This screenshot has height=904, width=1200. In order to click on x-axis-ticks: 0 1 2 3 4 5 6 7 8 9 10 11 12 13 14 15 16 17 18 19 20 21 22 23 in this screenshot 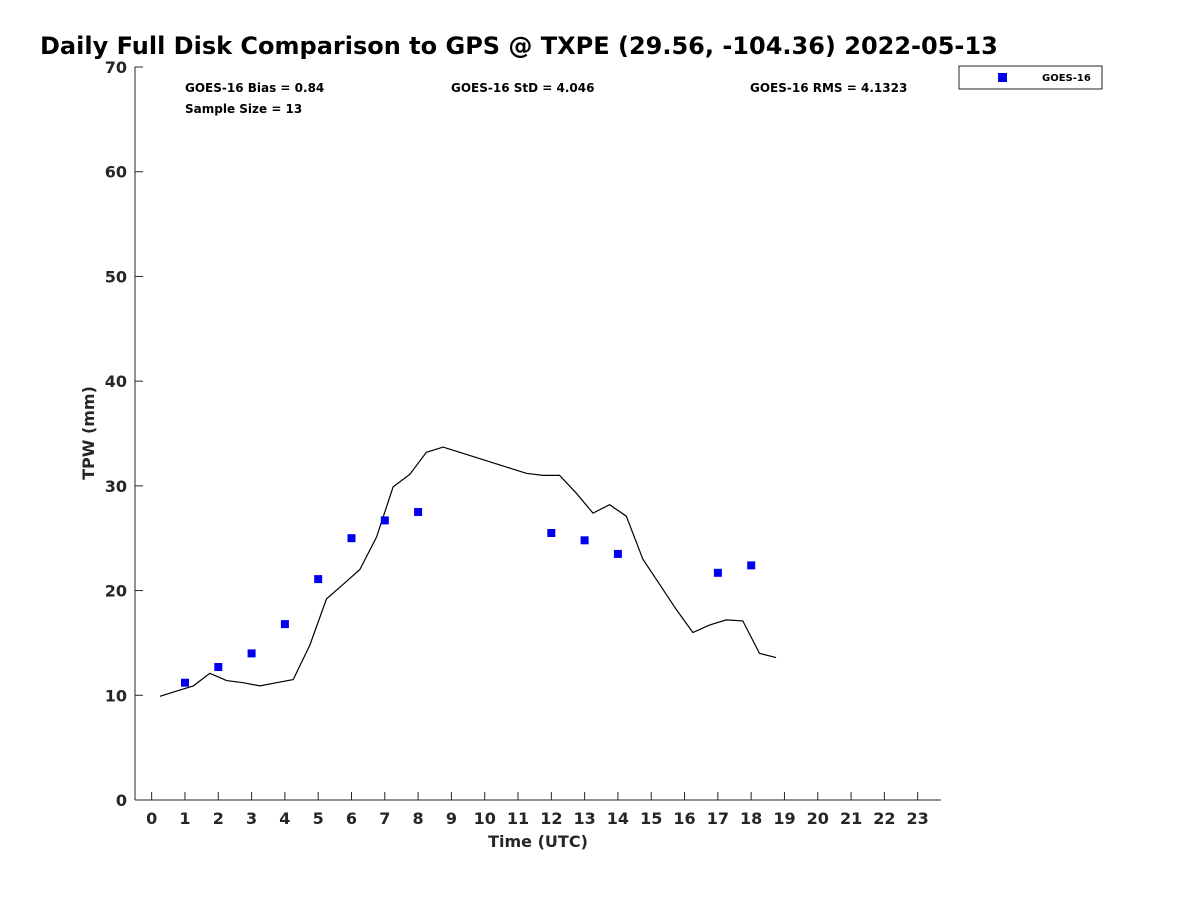, I will do `click(537, 810)`.